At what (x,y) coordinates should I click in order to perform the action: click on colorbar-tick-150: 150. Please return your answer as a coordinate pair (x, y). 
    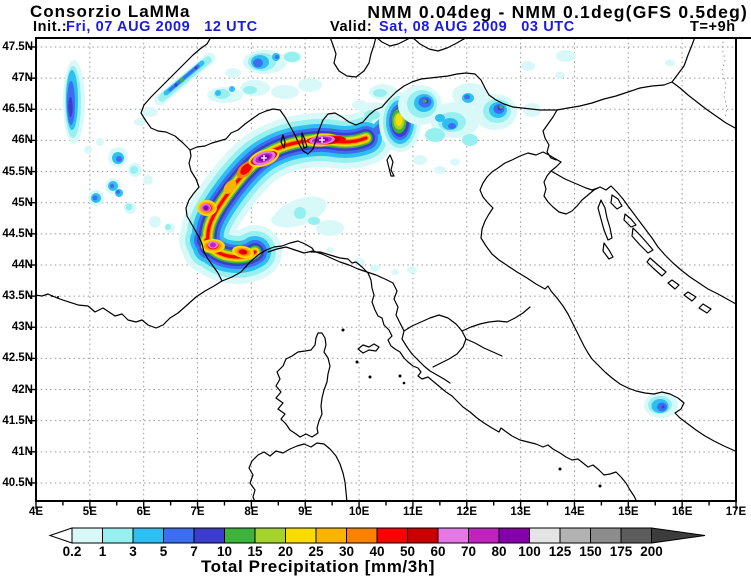
    Looking at the image, I should click on (590, 551).